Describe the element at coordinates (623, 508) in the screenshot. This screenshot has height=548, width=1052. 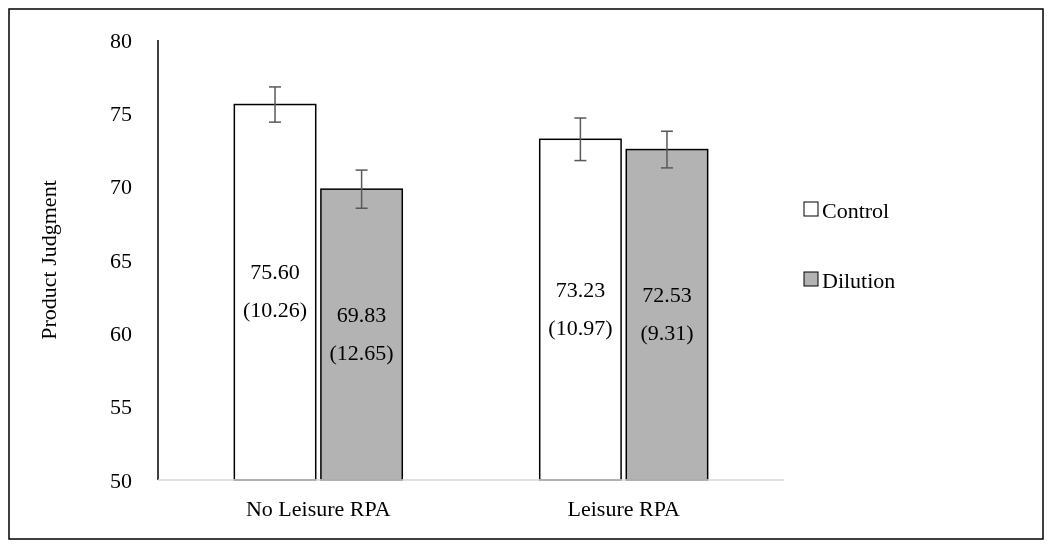
I see `x-tick-label: Leisure RPA` at that location.